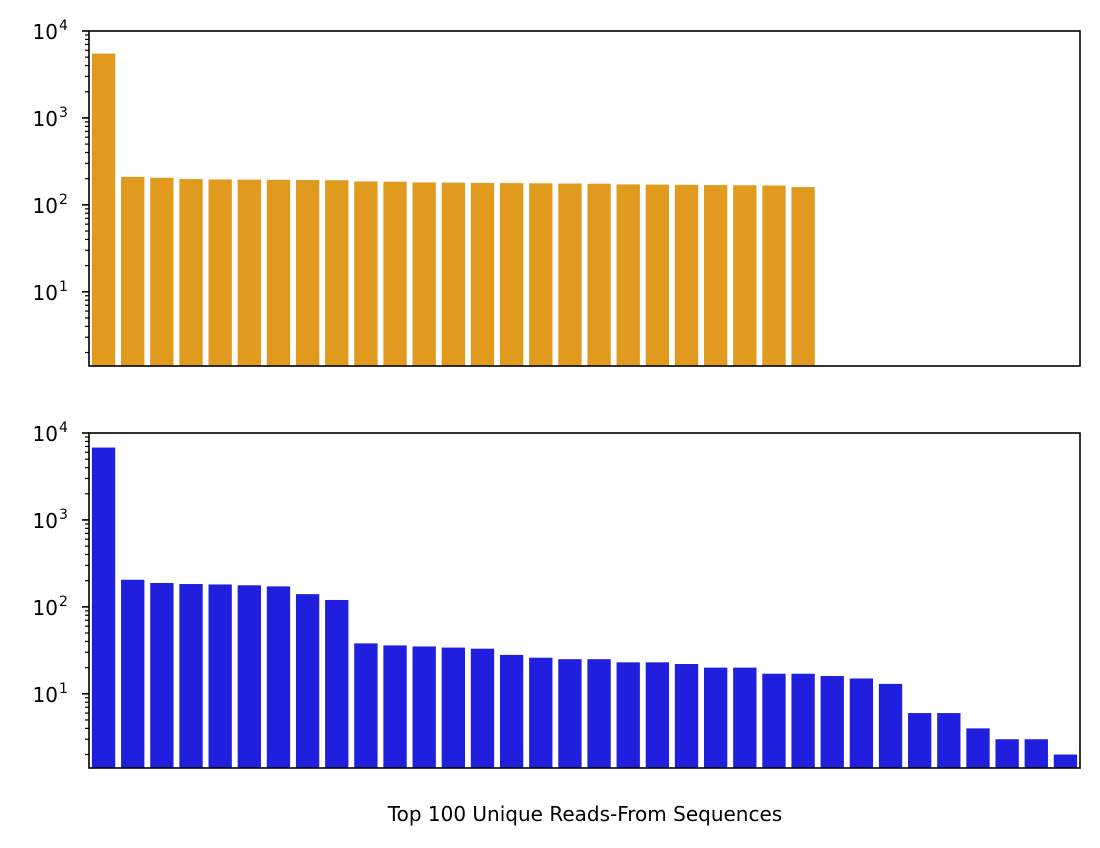 The height and width of the screenshot is (848, 1100). What do you see at coordinates (63, 689) in the screenshot?
I see `bottom-tick-exponent: 1` at bounding box center [63, 689].